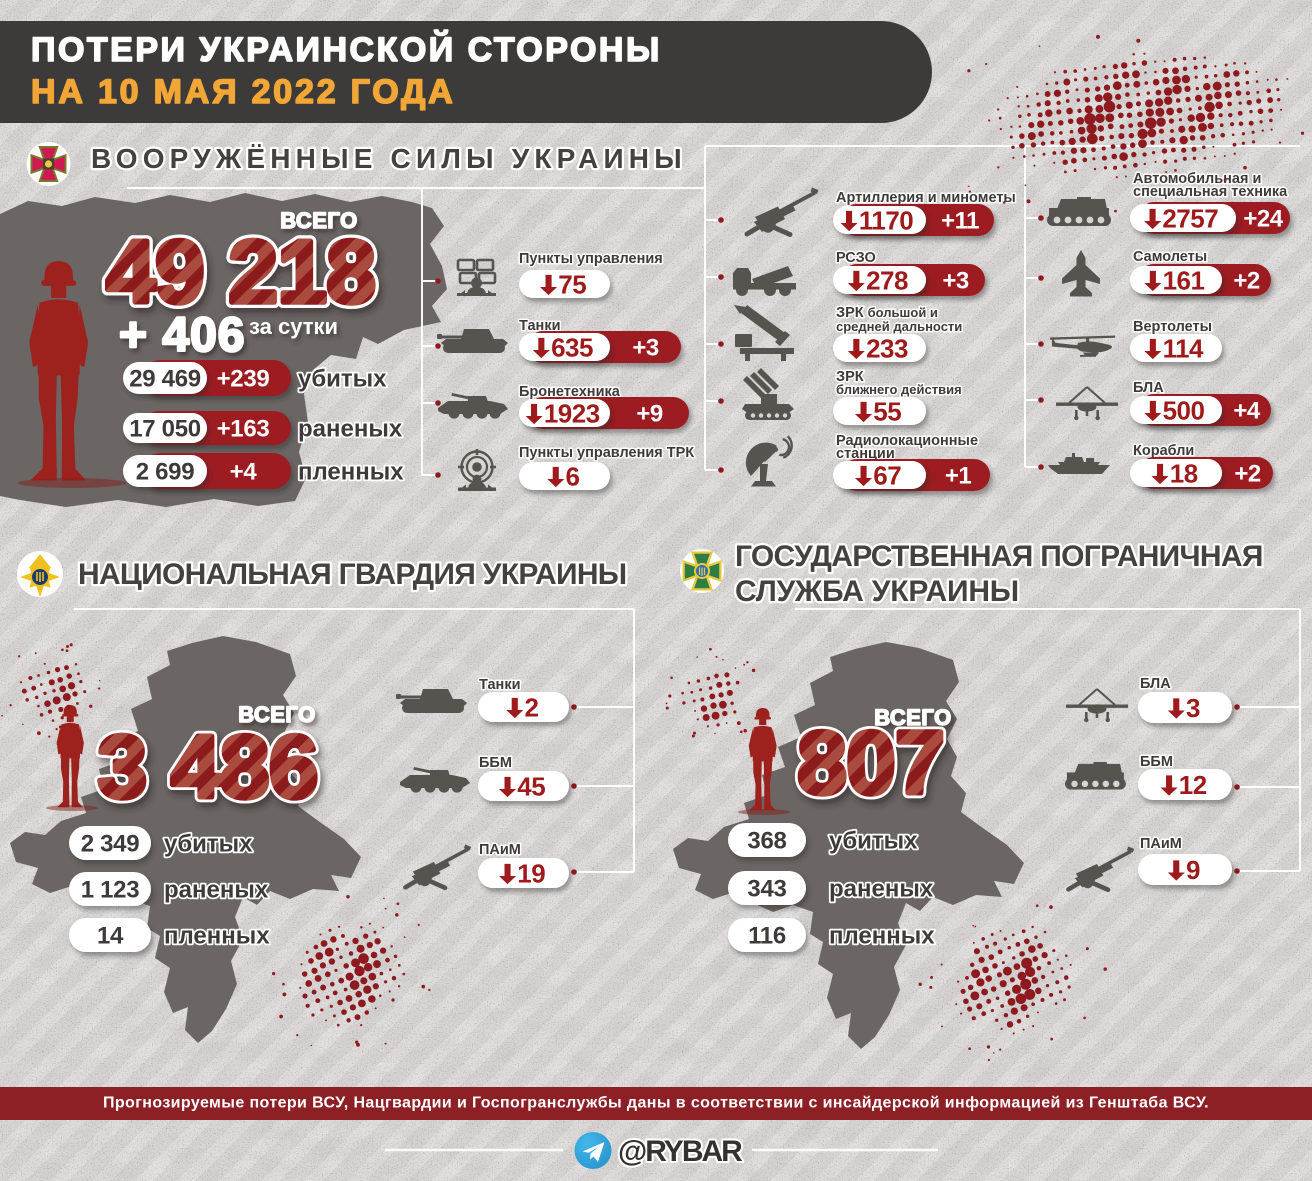  What do you see at coordinates (680, 1151) in the screenshot?
I see `svg-text: @RYBAR` at bounding box center [680, 1151].